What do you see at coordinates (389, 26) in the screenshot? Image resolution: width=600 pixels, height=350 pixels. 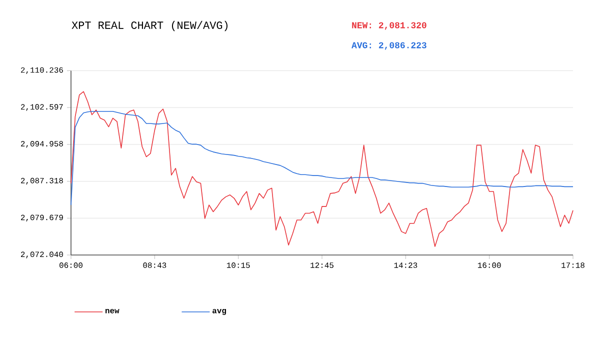 I see `text: NEW: 2,081.320` at bounding box center [389, 26].